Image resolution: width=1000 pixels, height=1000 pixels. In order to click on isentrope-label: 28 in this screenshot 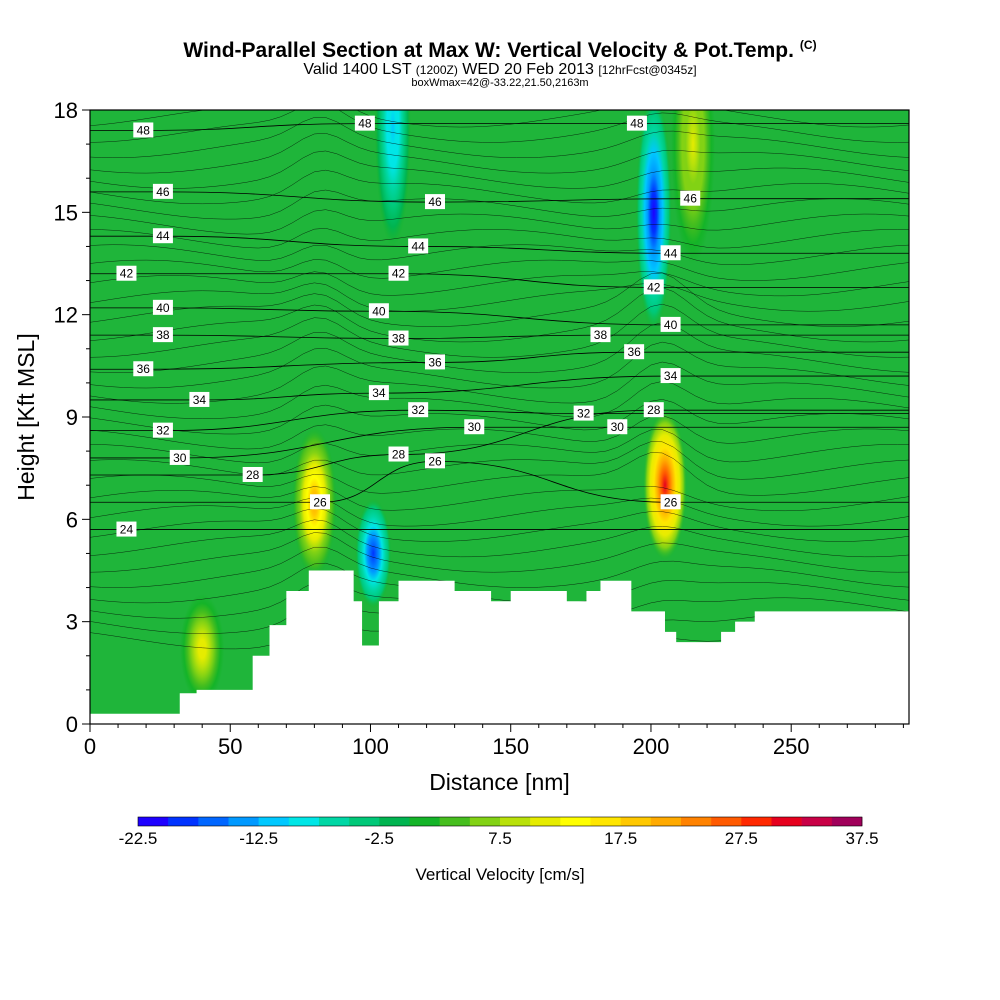, I will do `click(252, 474)`.